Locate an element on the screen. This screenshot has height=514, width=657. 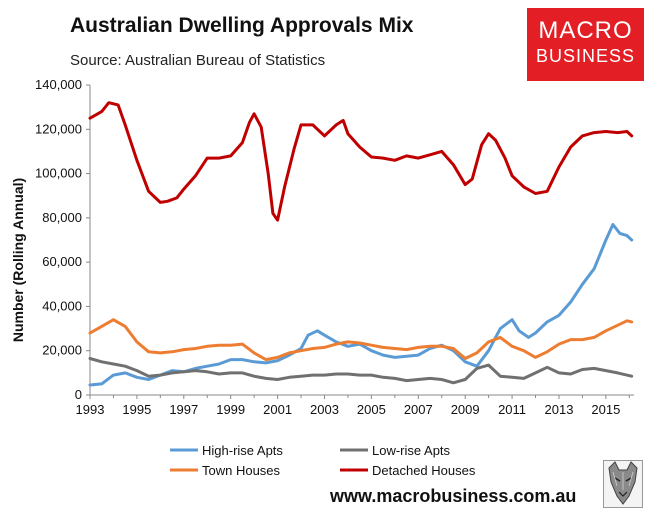
chart-title: Australian Dwelling Approvals Mix is located at coordinates (242, 25).